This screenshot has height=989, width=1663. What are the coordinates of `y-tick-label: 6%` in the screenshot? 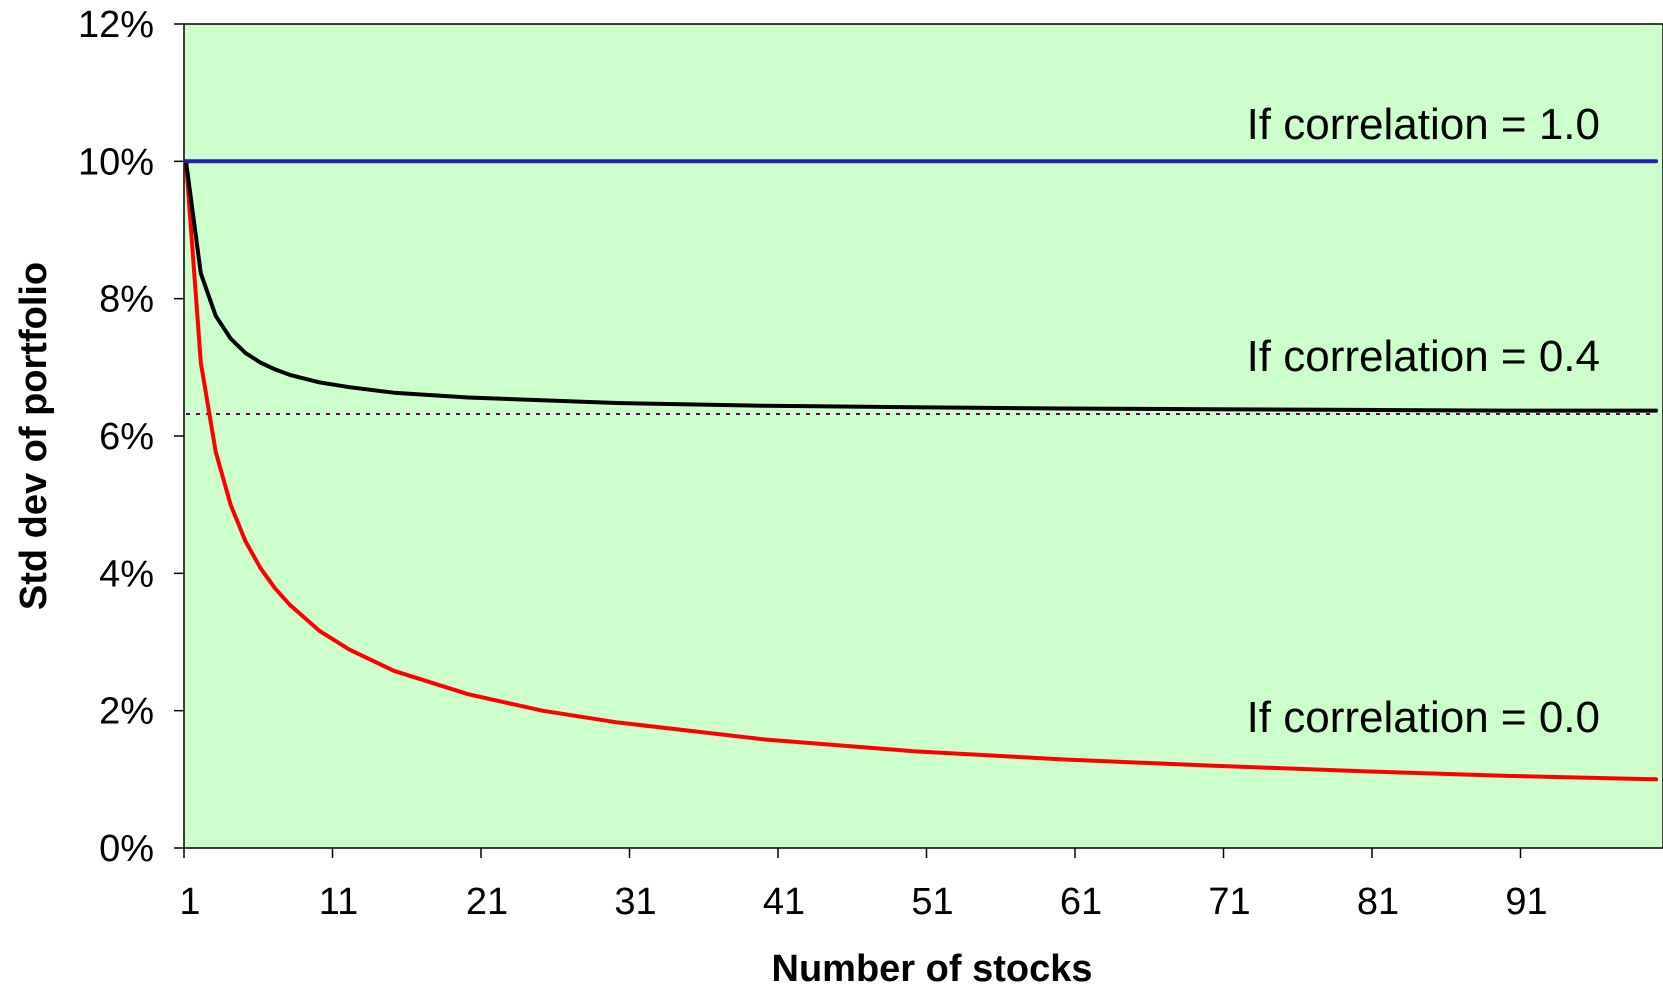 It's located at (126, 437).